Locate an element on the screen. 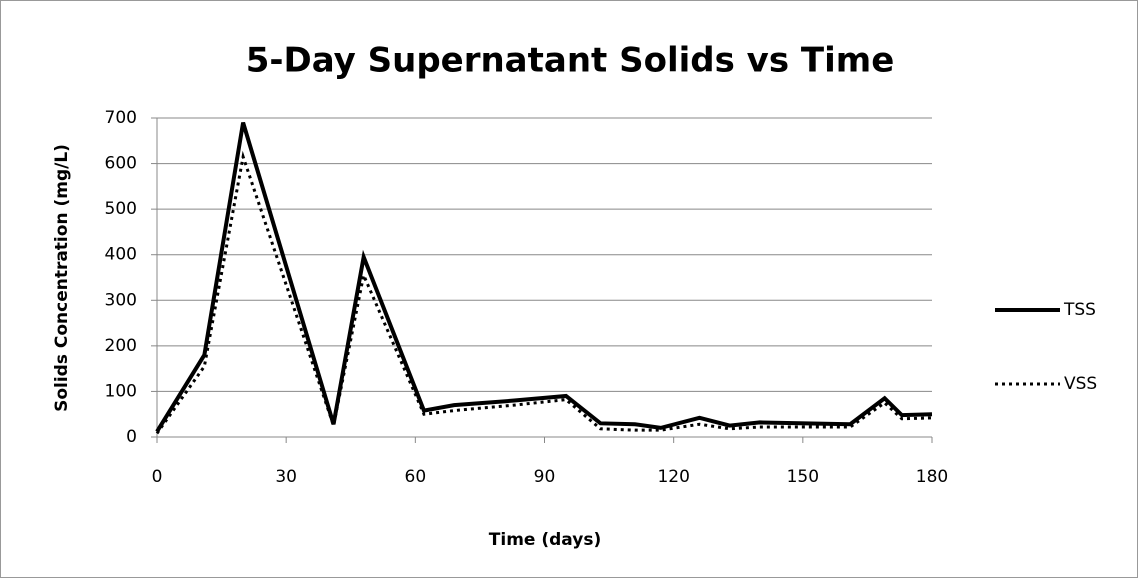 This screenshot has height=578, width=1138. x-tick-label: 60 is located at coordinates (416, 477).